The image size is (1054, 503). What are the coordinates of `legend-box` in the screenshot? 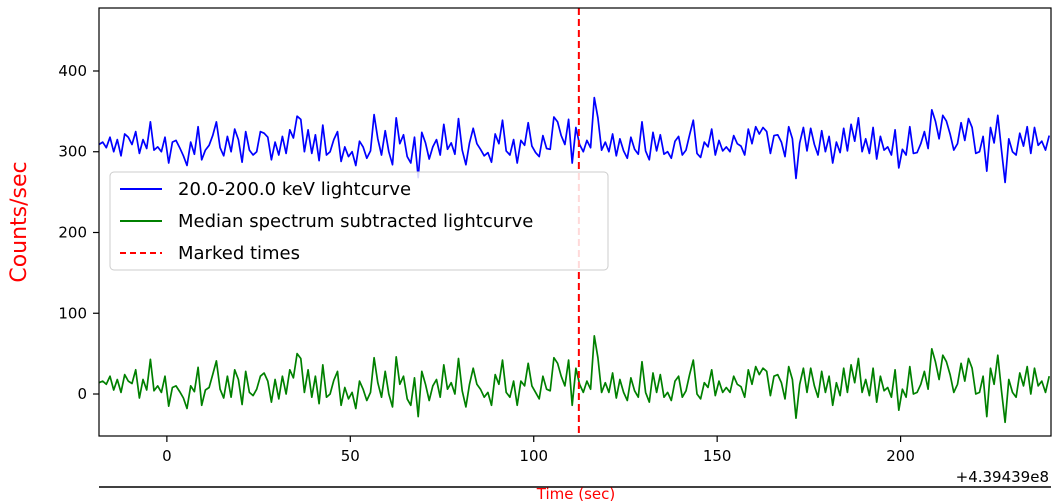 It's located at (359, 221).